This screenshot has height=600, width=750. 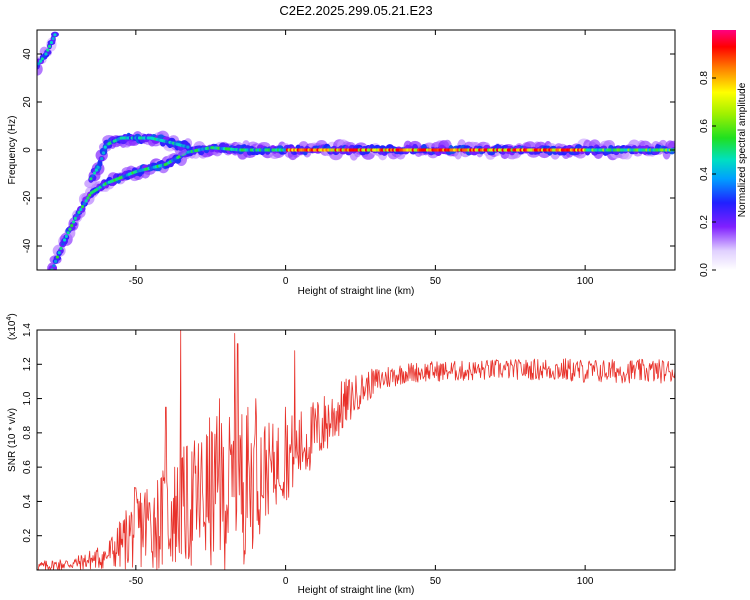 I want to click on y-tick-label: 0.8, so click(x=27, y=432).